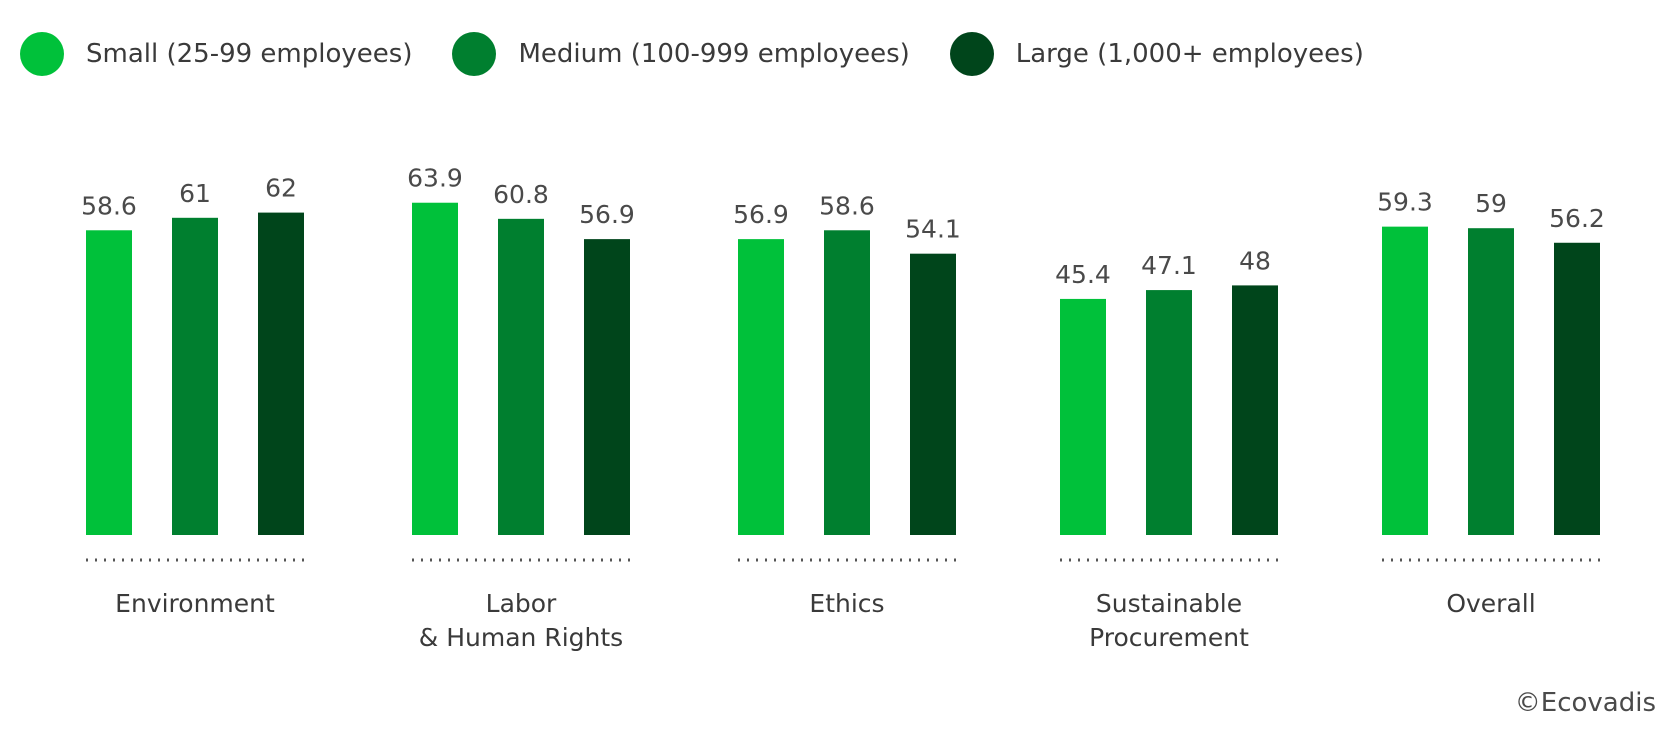 This screenshot has height=746, width=1680. Describe the element at coordinates (195, 603) in the screenshot. I see `category-label-0-line-0: Environment` at that location.